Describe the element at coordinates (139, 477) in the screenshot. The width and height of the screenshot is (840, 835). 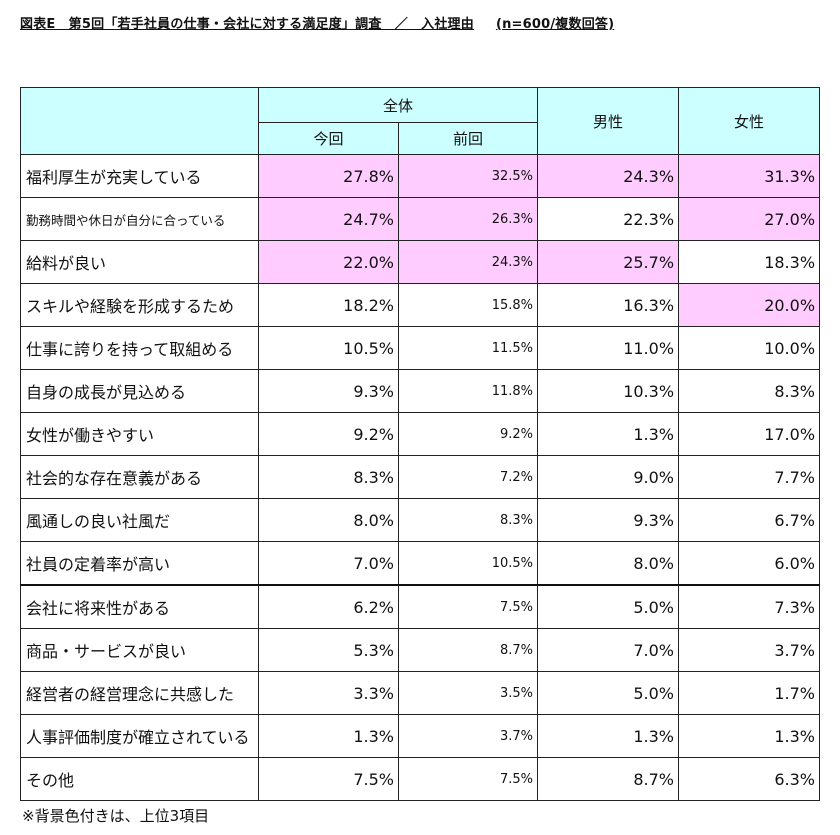
I see `row-label: 社会的な存在意義がある` at that location.